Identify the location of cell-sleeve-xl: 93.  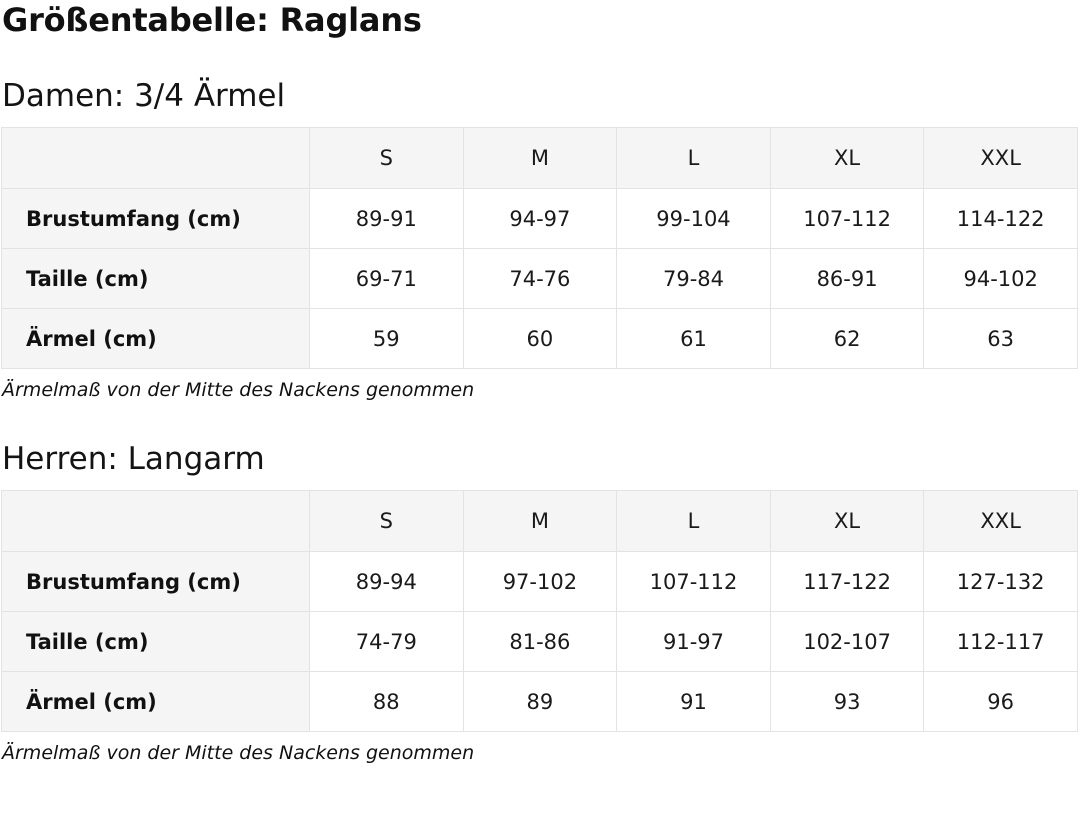
(847, 702).